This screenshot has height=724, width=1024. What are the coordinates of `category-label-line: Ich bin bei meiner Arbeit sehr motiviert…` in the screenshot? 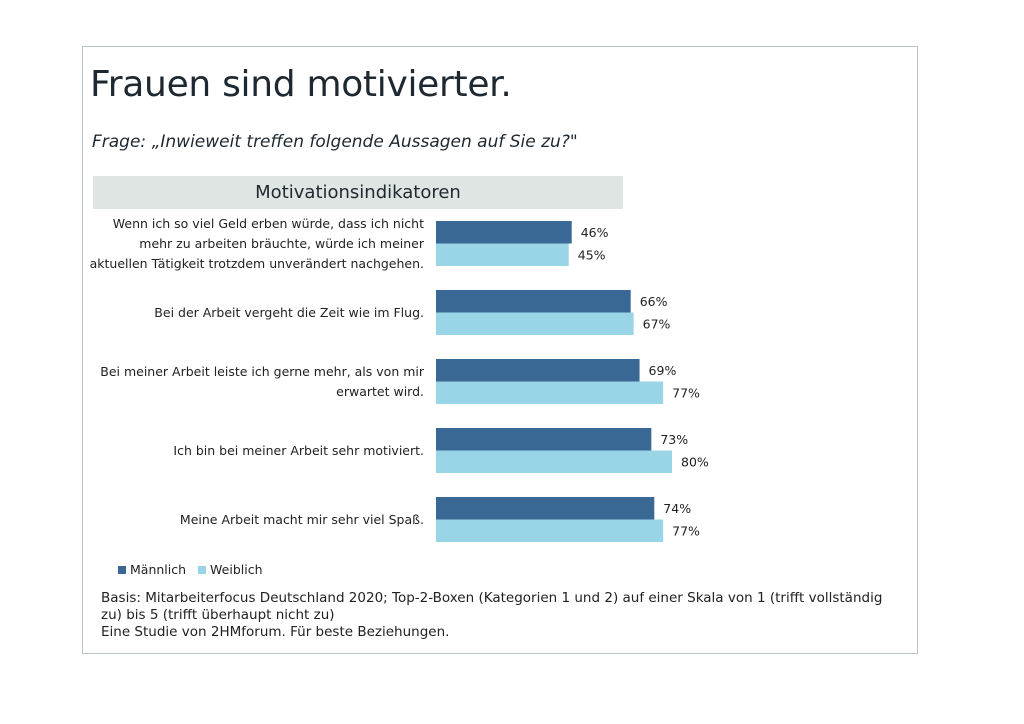 It's located at (298, 450).